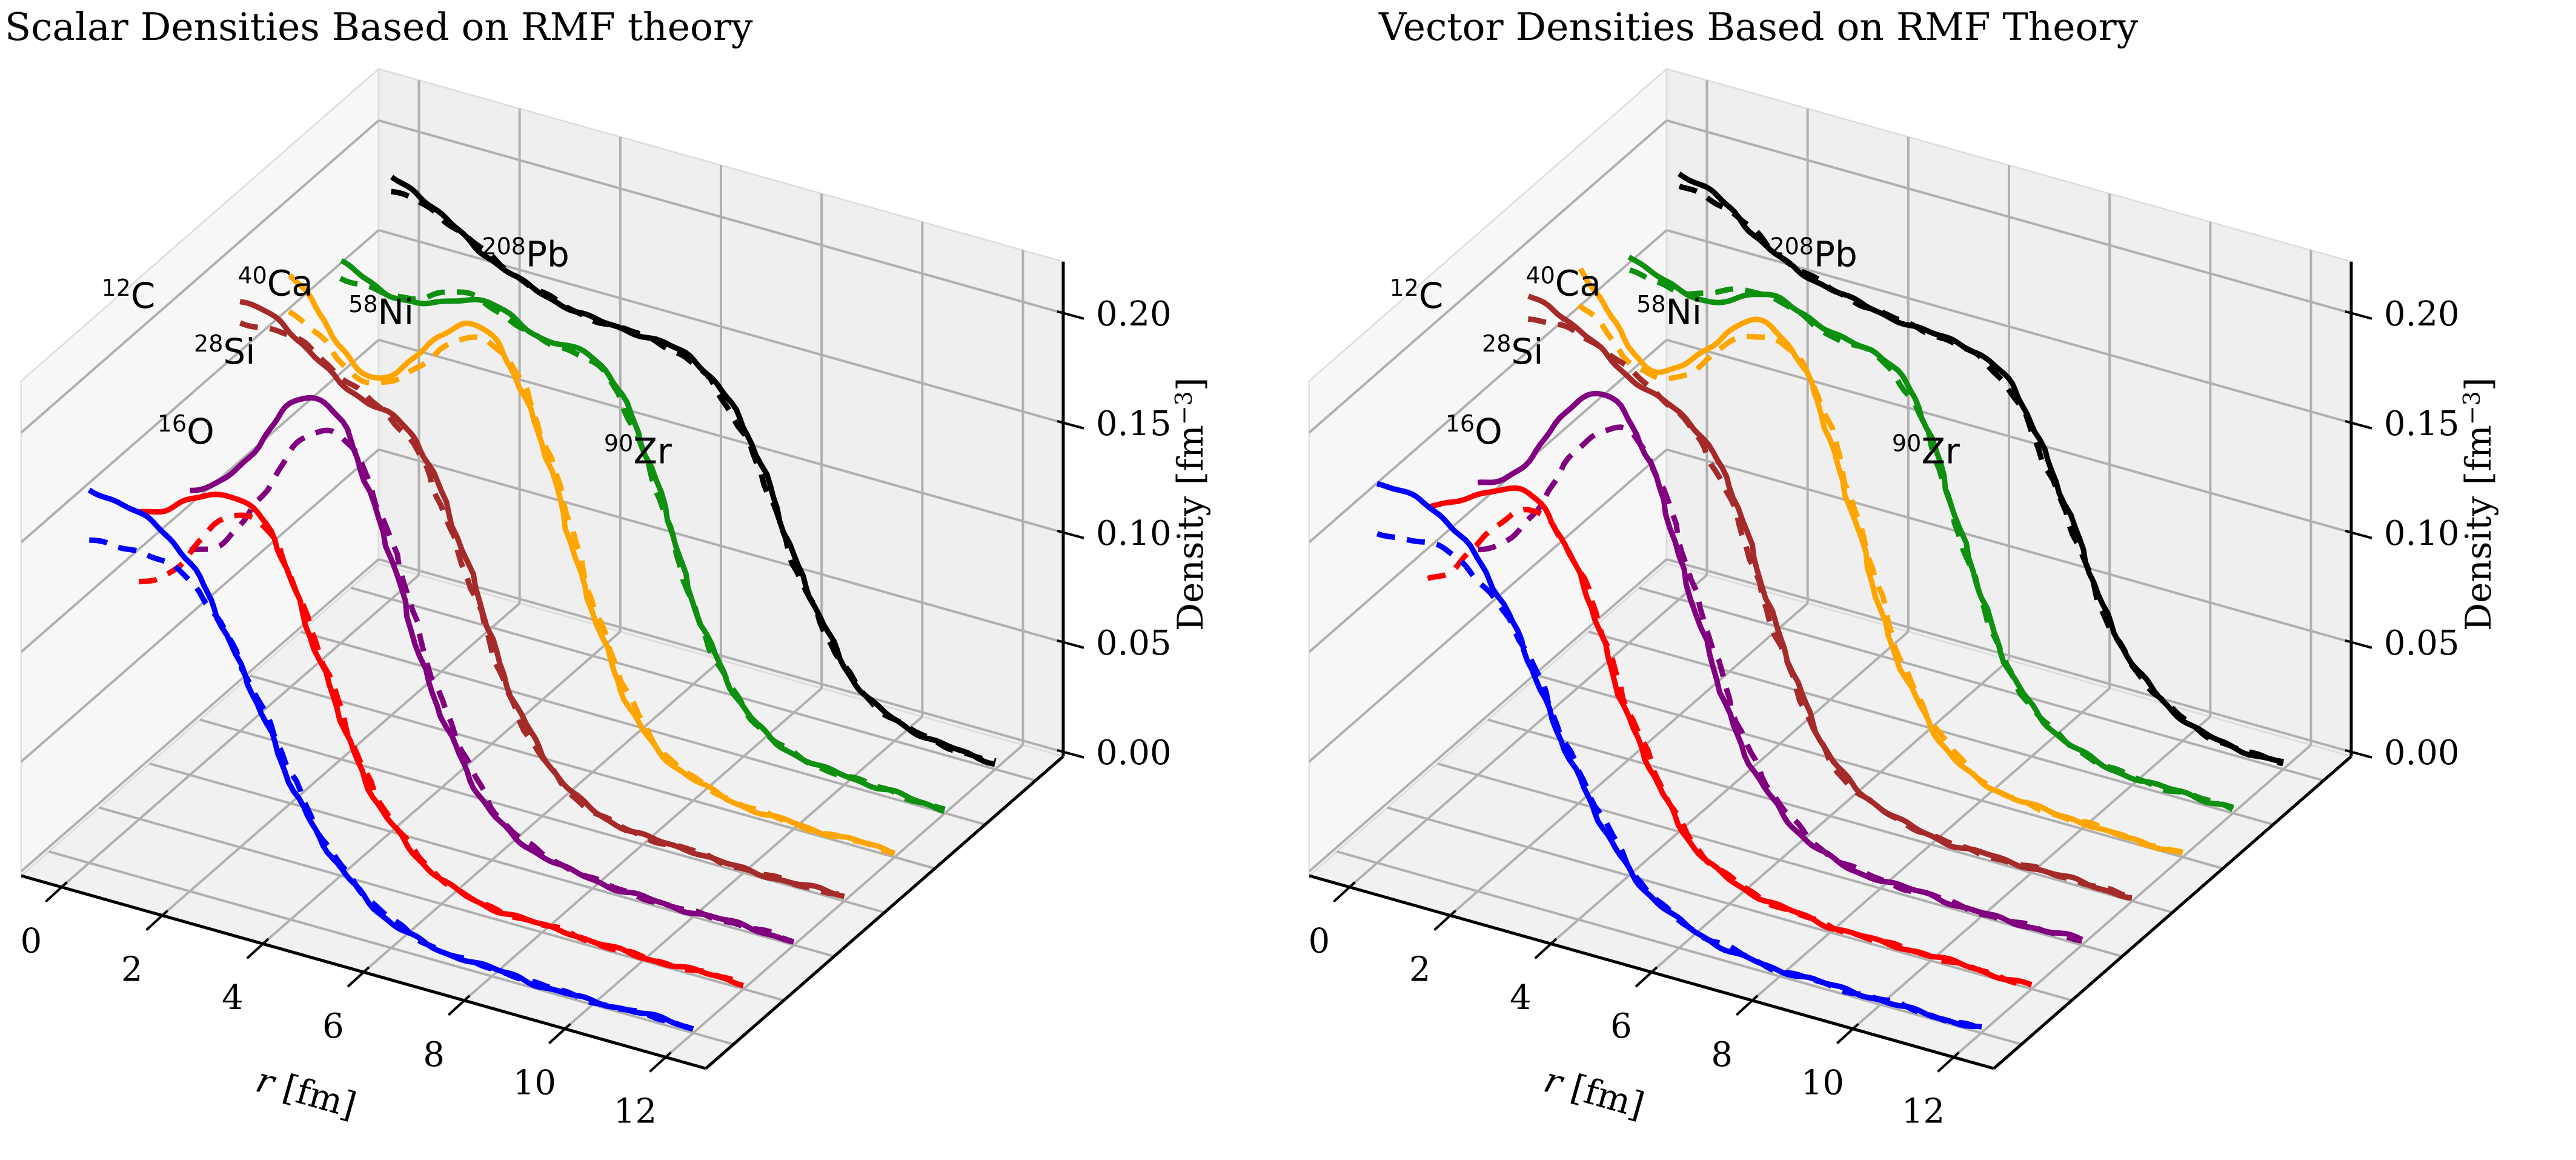 The width and height of the screenshot is (2576, 1160). I want to click on curve-Ni58-solid, so click(592, 565).